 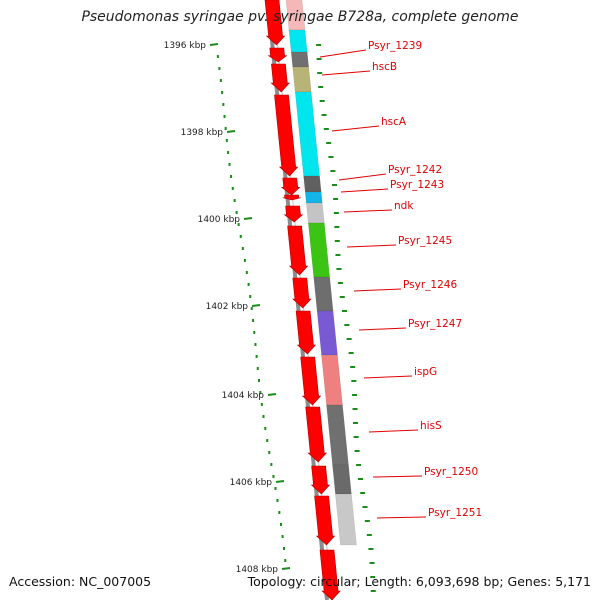 I want to click on kbp-label: 1402 kbp, so click(x=227, y=307).